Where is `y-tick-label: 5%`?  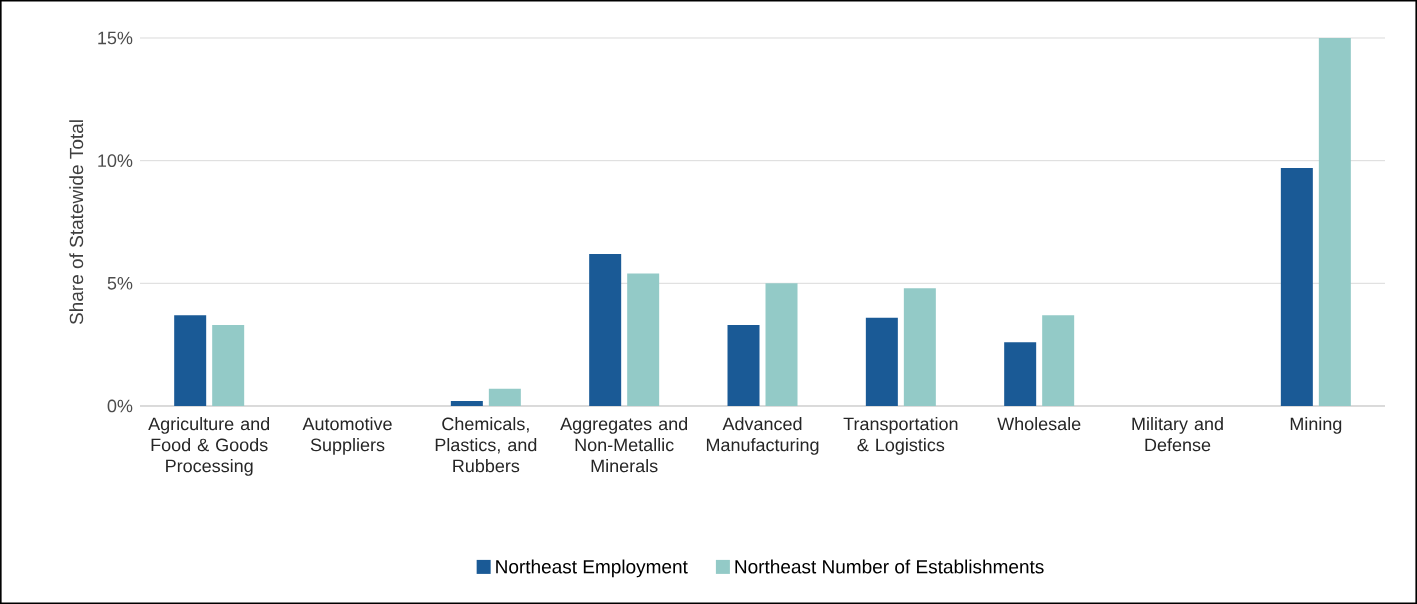
y-tick-label: 5% is located at coordinates (120, 283).